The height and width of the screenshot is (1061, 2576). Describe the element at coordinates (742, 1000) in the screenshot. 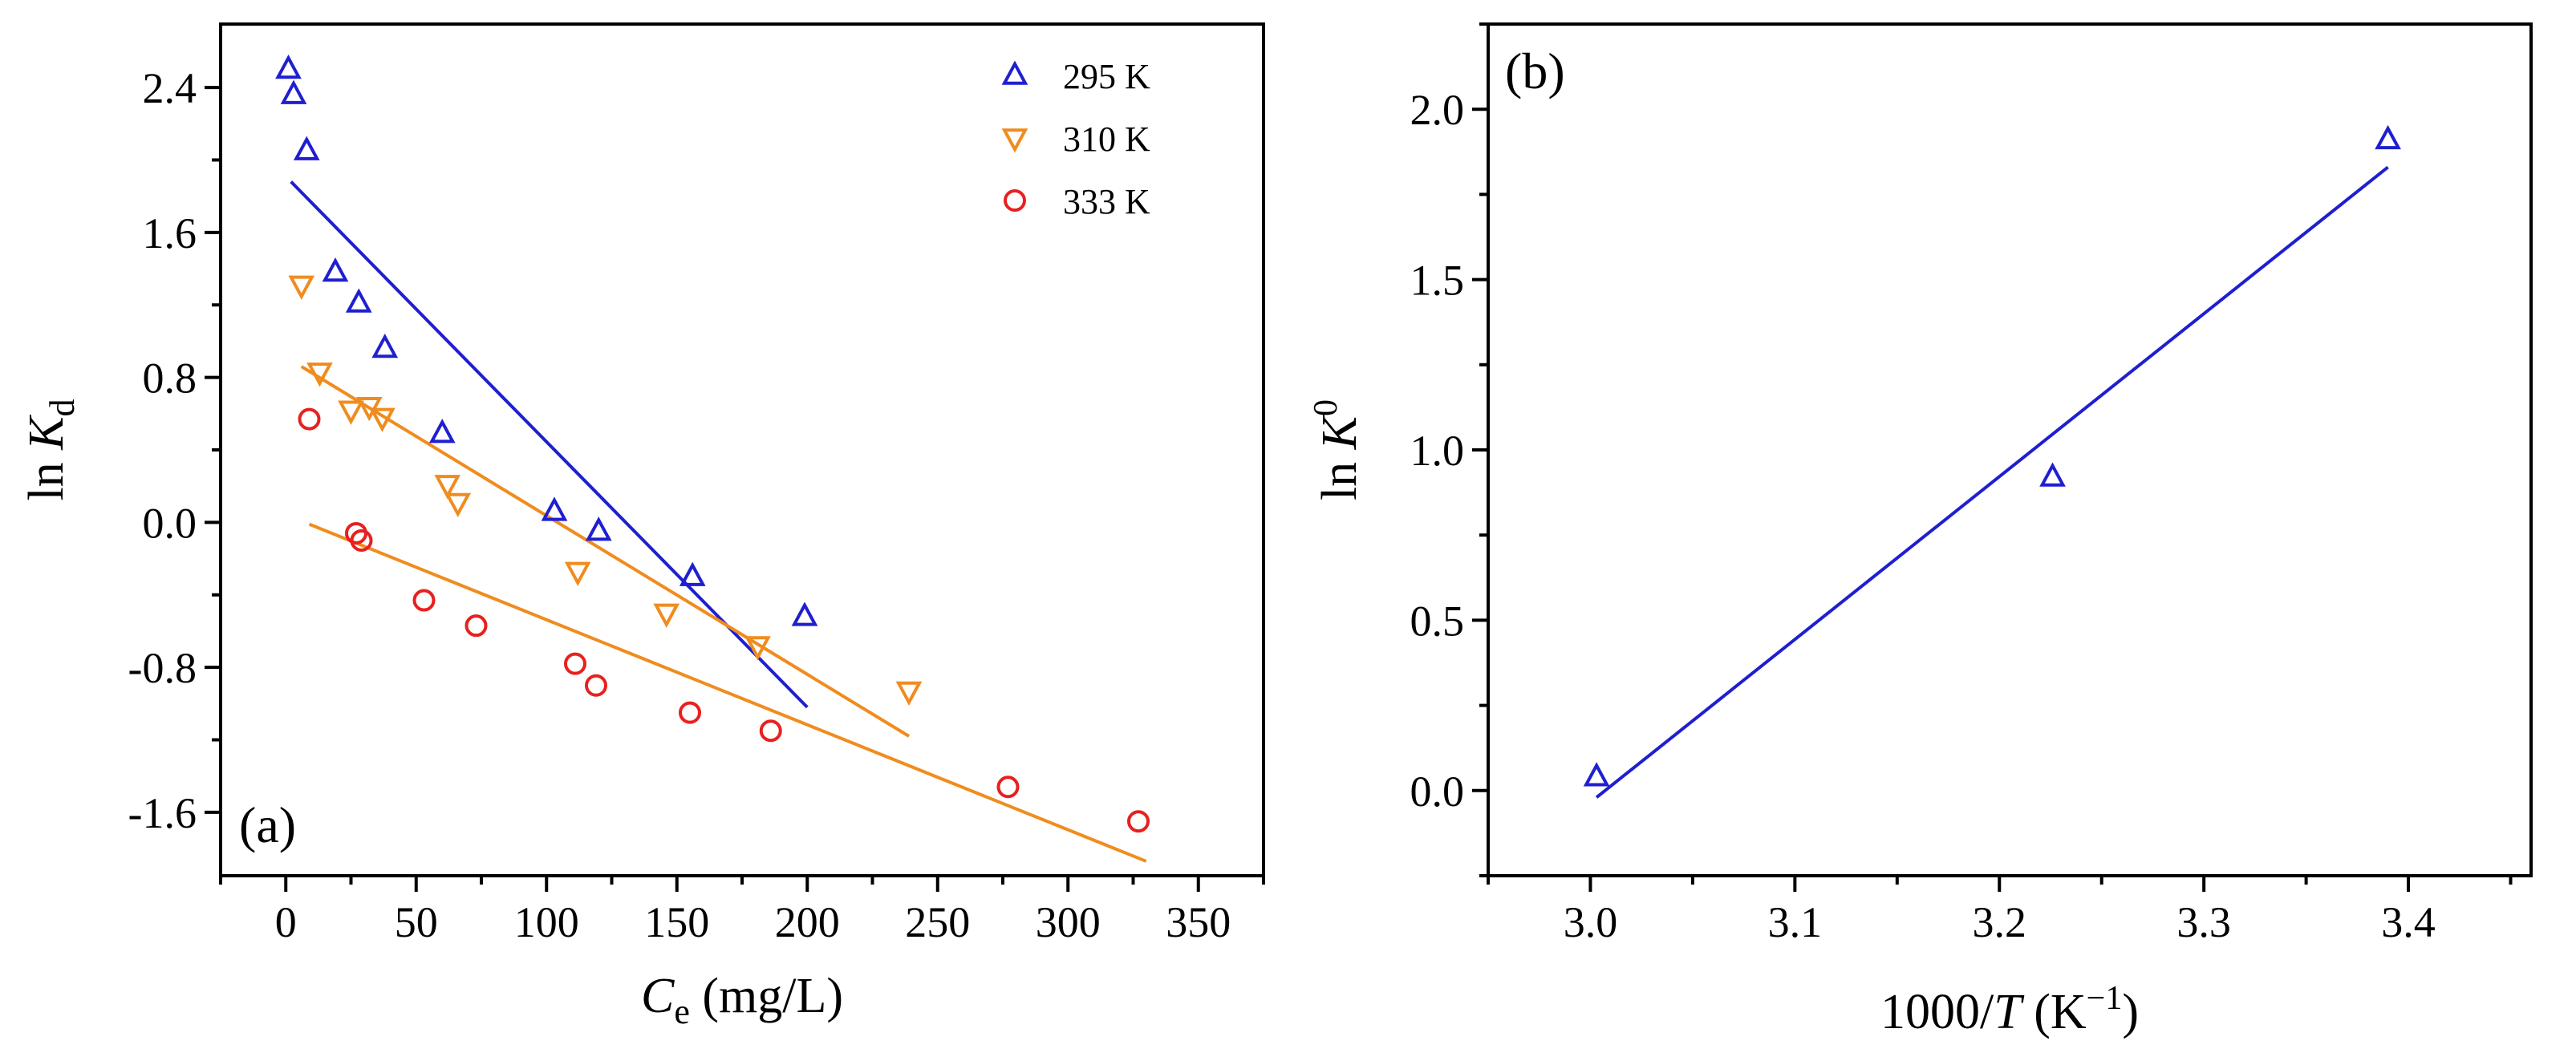

I see `x-axis-title-a: Ce (mg/L)` at that location.